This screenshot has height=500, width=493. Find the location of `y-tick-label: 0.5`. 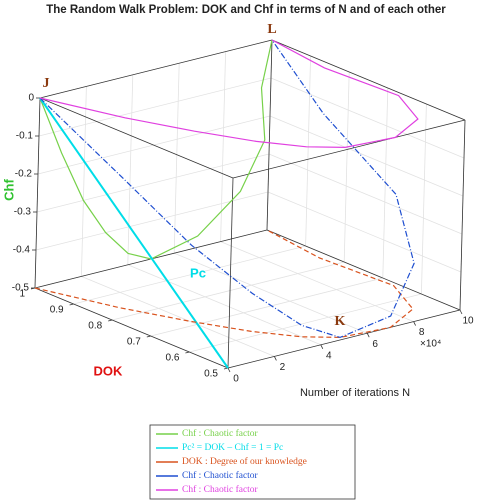

y-tick-label: 0.5 is located at coordinates (211, 374).